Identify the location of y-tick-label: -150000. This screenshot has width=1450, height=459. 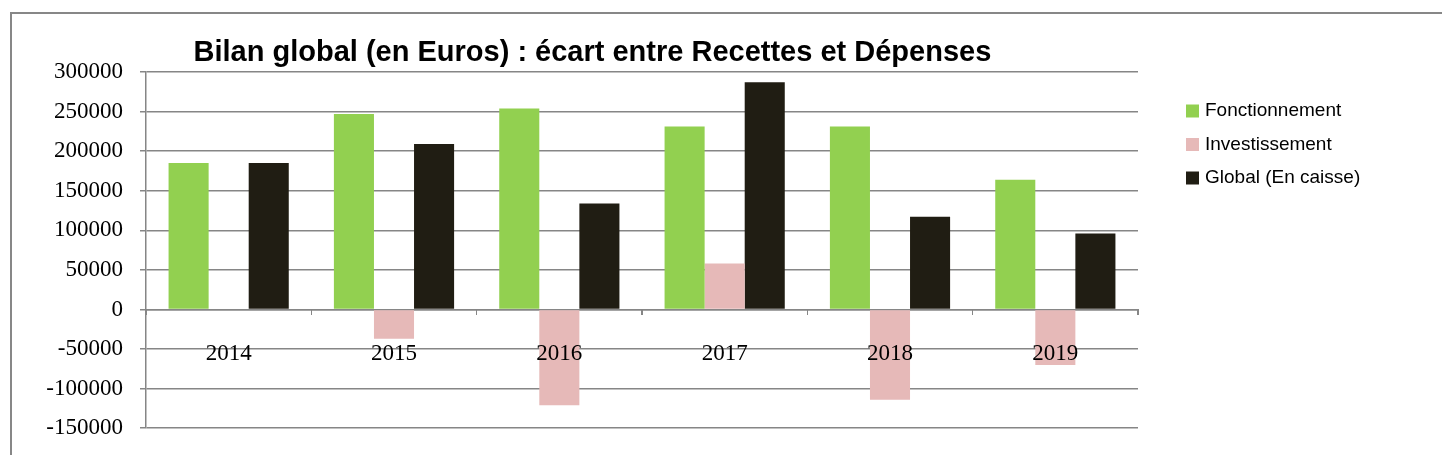
(84, 427).